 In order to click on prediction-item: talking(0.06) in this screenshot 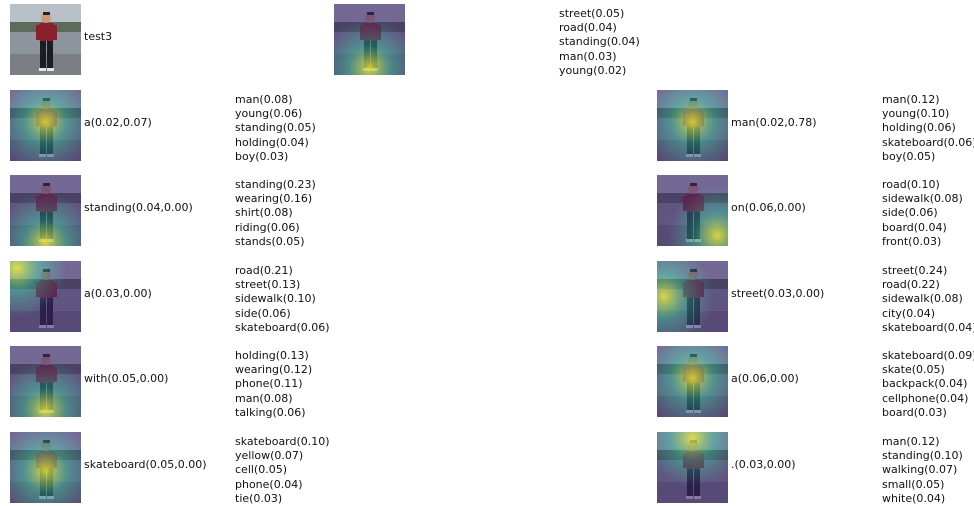, I will do `click(270, 412)`.